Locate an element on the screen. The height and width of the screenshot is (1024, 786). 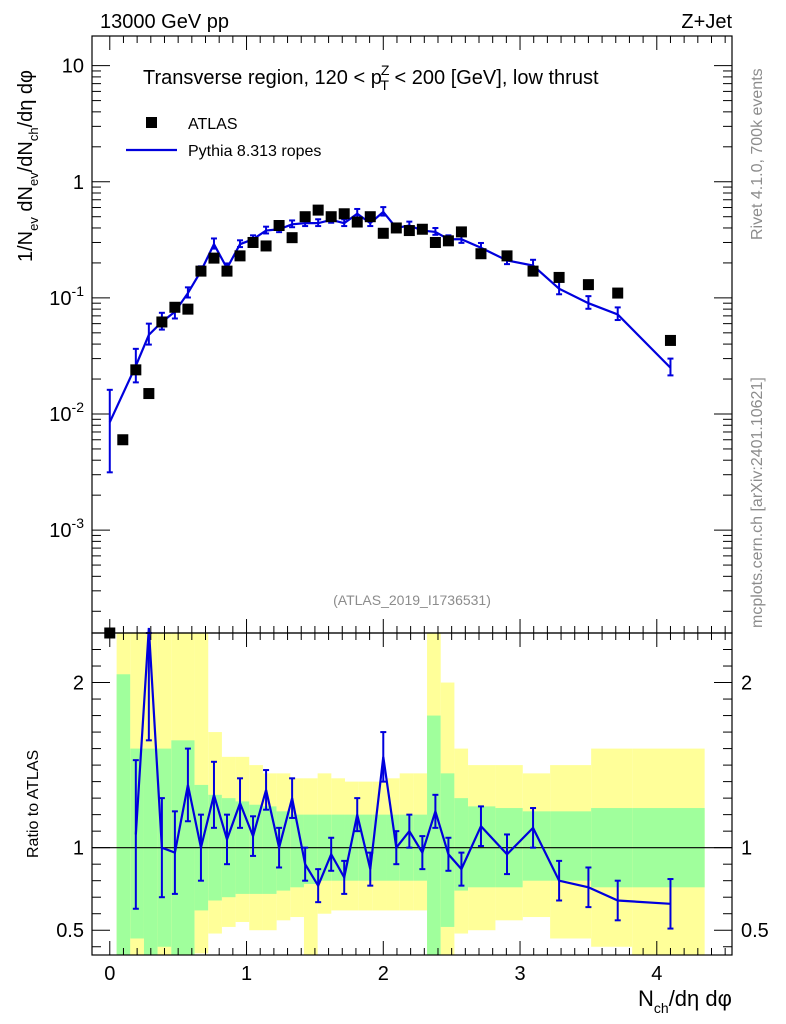
header-left: 13000 GeV pp is located at coordinates (164, 22).